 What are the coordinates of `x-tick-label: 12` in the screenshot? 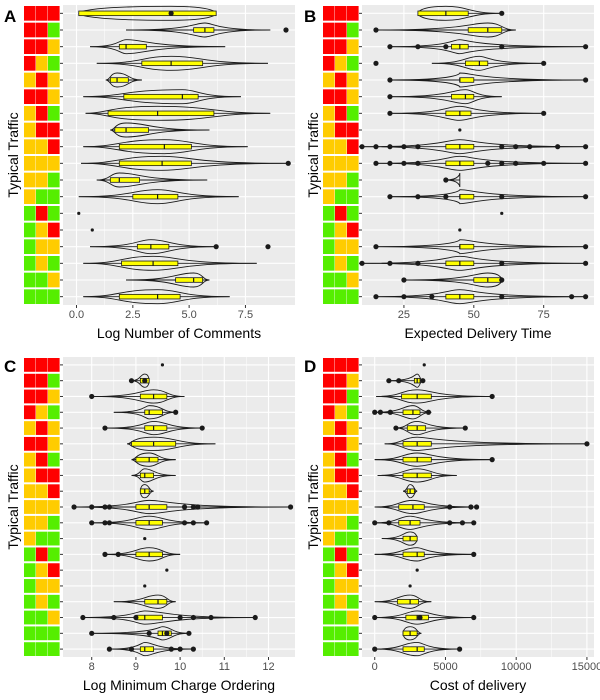 It's located at (268, 667).